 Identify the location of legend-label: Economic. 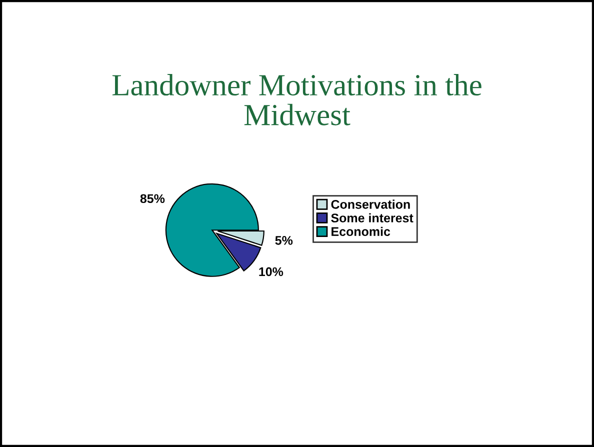
(361, 231).